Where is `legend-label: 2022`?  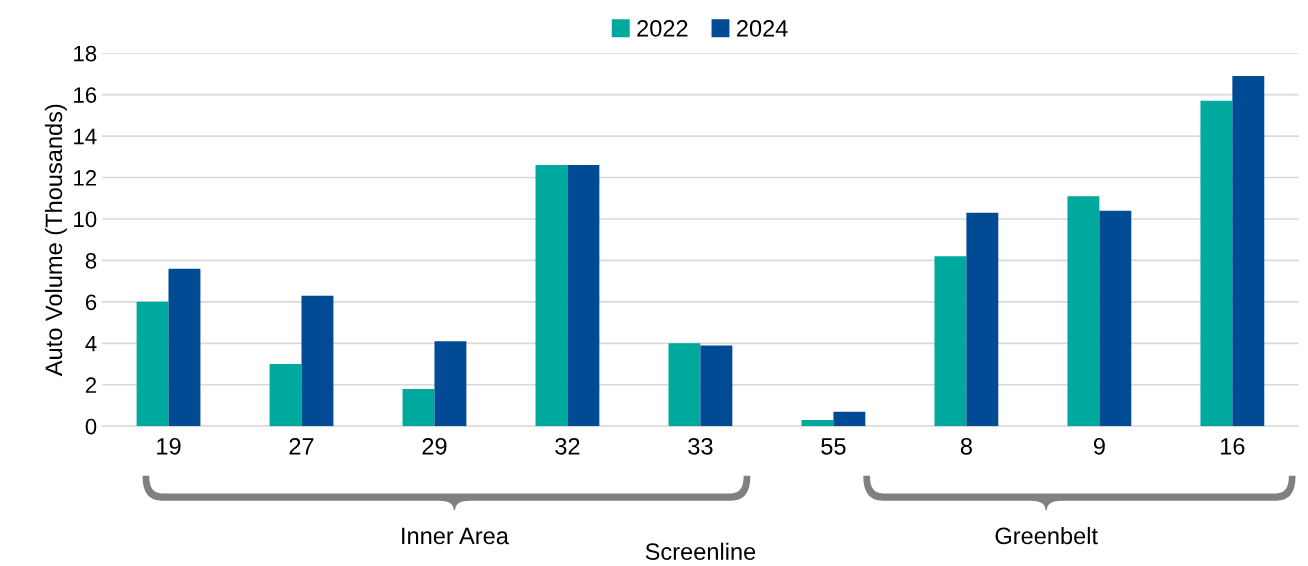 legend-label: 2022 is located at coordinates (662, 28).